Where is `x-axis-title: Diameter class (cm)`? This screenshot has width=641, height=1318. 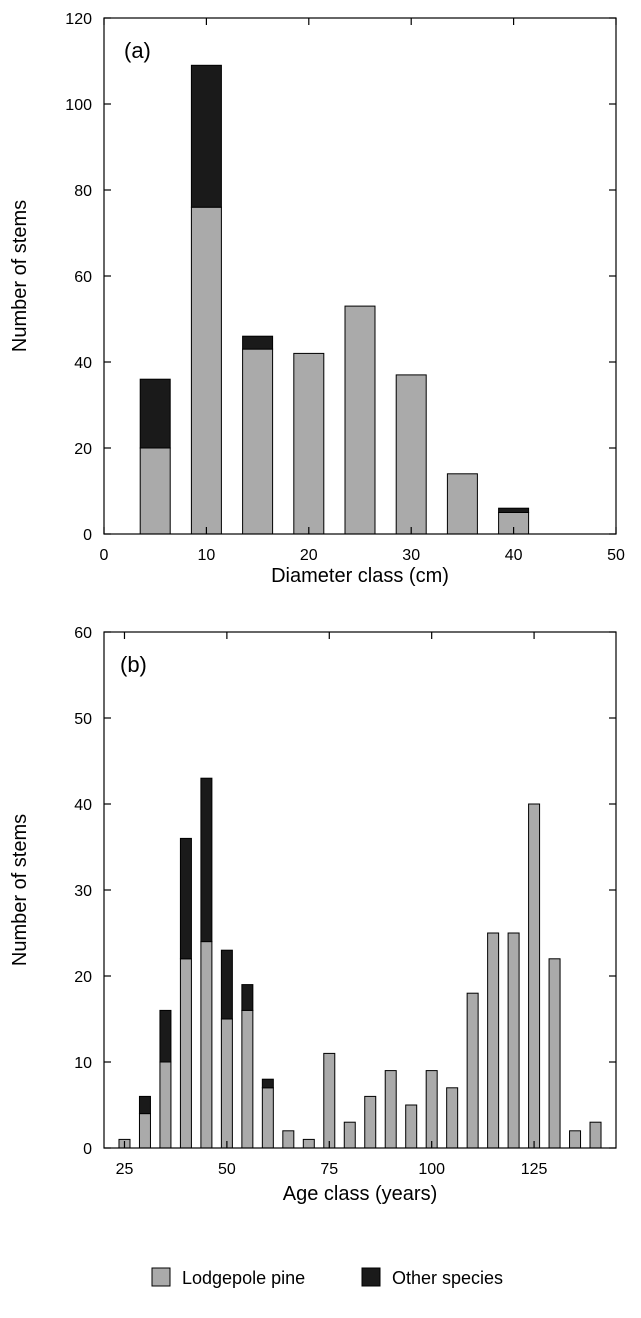 x-axis-title: Diameter class (cm) is located at coordinates (360, 576).